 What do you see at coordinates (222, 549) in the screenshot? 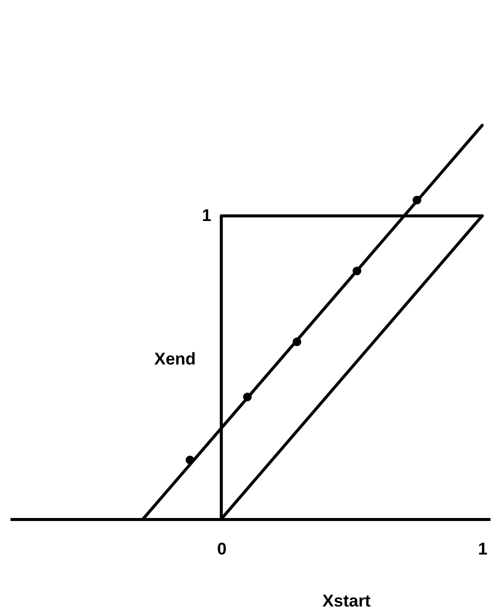
I see `x-tick-label: 0` at bounding box center [222, 549].